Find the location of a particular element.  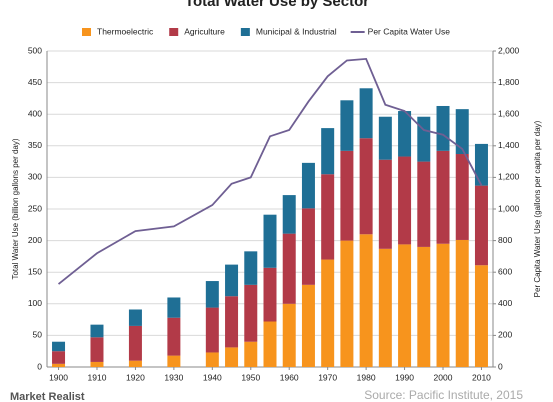

y-tick-label: 350 is located at coordinates (35, 145).